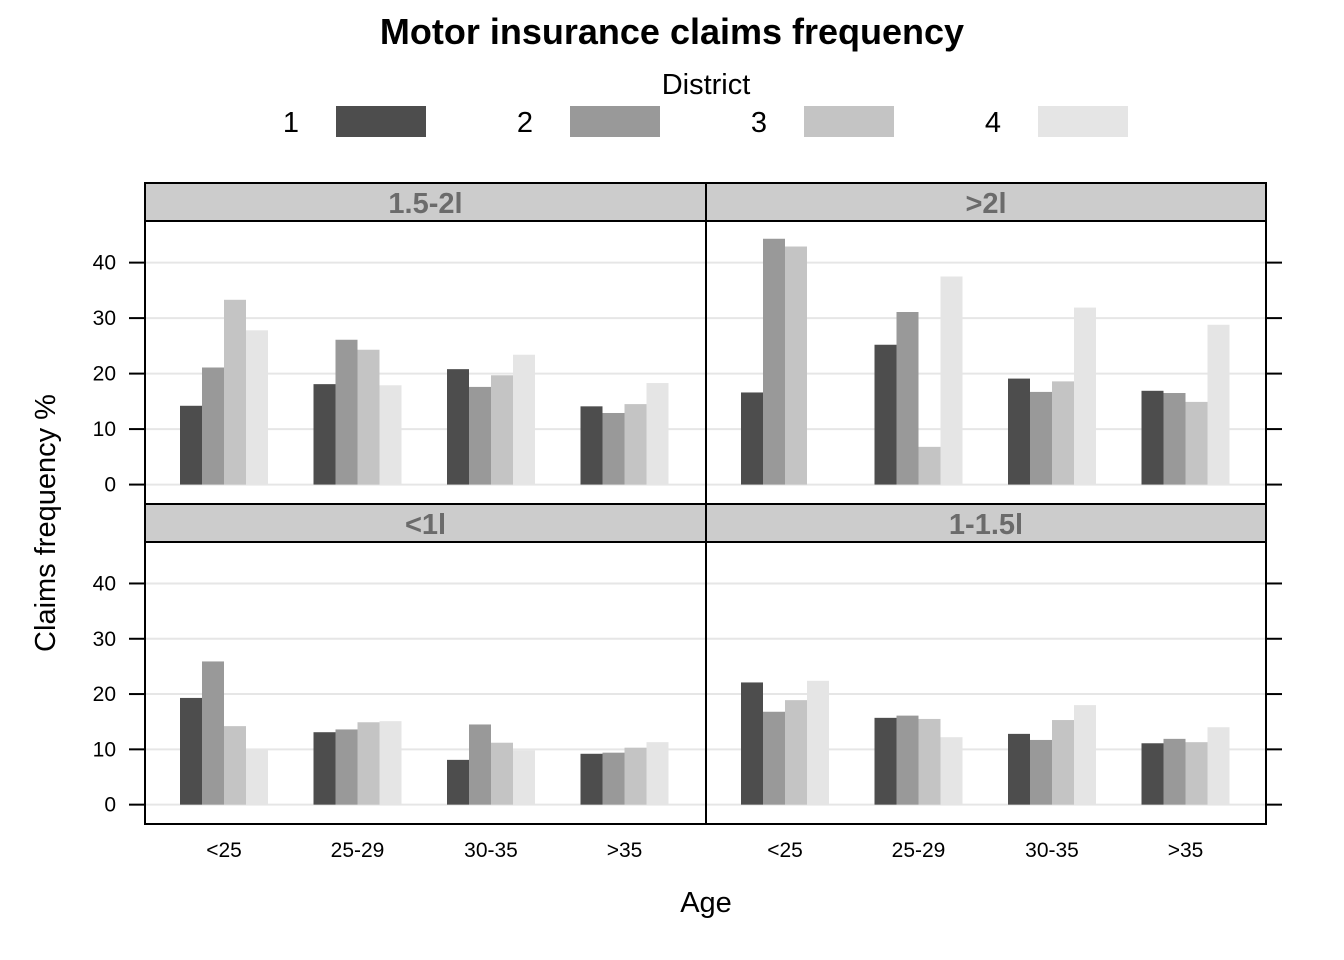  I want to click on legend-label-1: 1, so click(291, 123).